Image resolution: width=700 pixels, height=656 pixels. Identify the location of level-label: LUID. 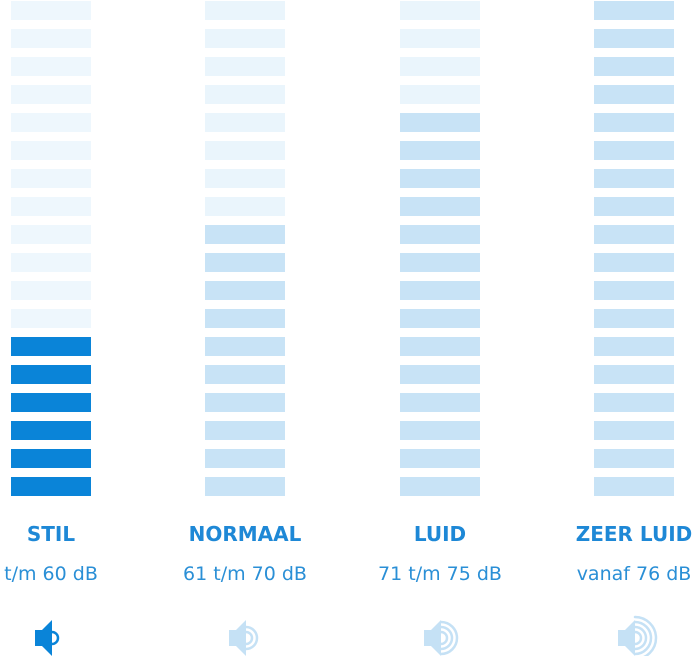
(440, 534).